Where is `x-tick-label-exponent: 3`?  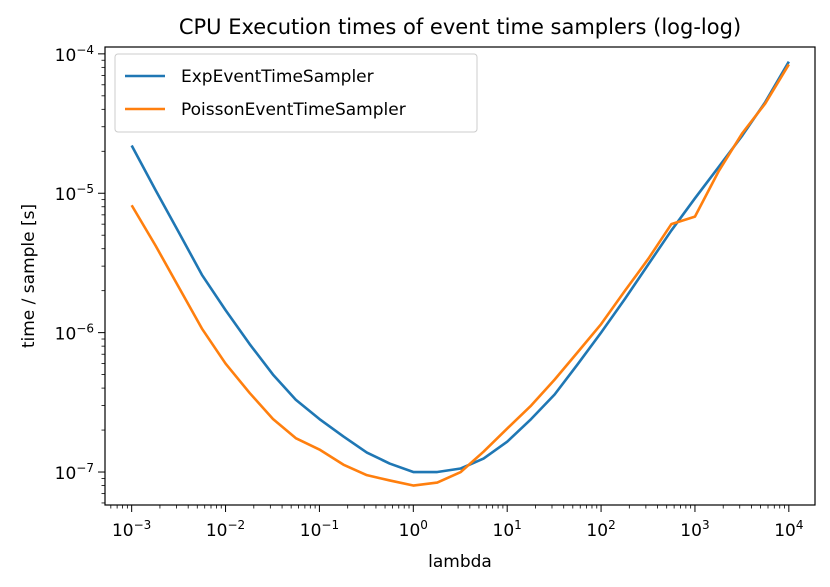 x-tick-label-exponent: 3 is located at coordinates (706, 525).